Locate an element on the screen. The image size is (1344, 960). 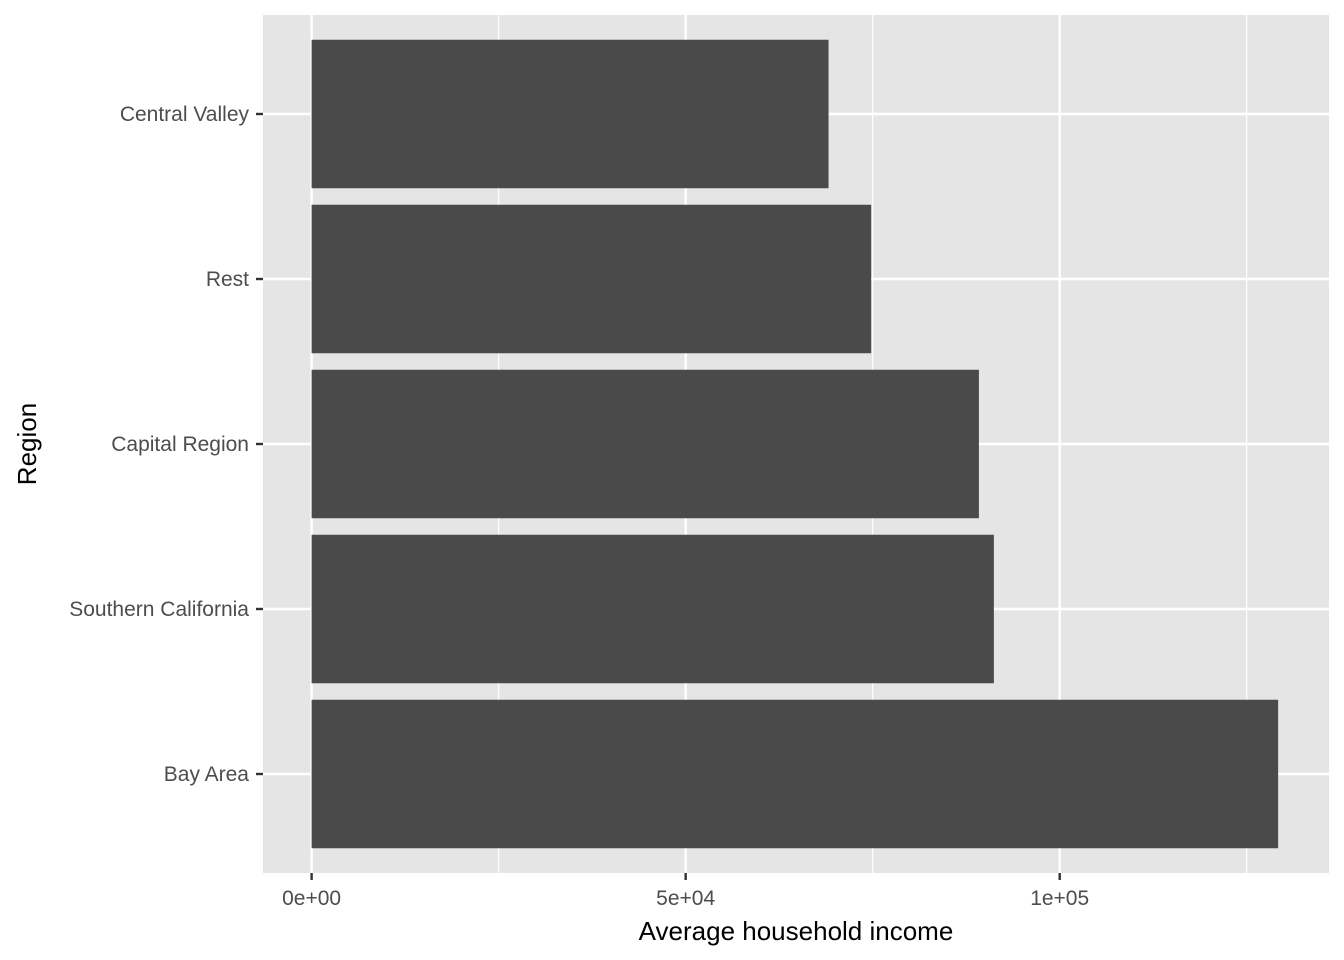
x-tick-label: 0e+00 is located at coordinates (311, 898).